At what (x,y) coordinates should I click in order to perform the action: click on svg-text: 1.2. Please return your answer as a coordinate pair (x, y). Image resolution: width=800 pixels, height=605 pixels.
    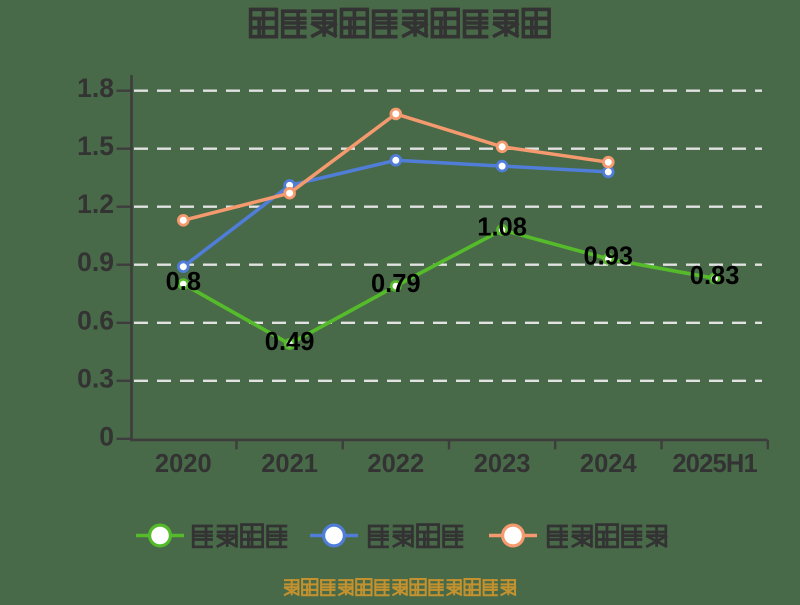
    Looking at the image, I should click on (95, 204).